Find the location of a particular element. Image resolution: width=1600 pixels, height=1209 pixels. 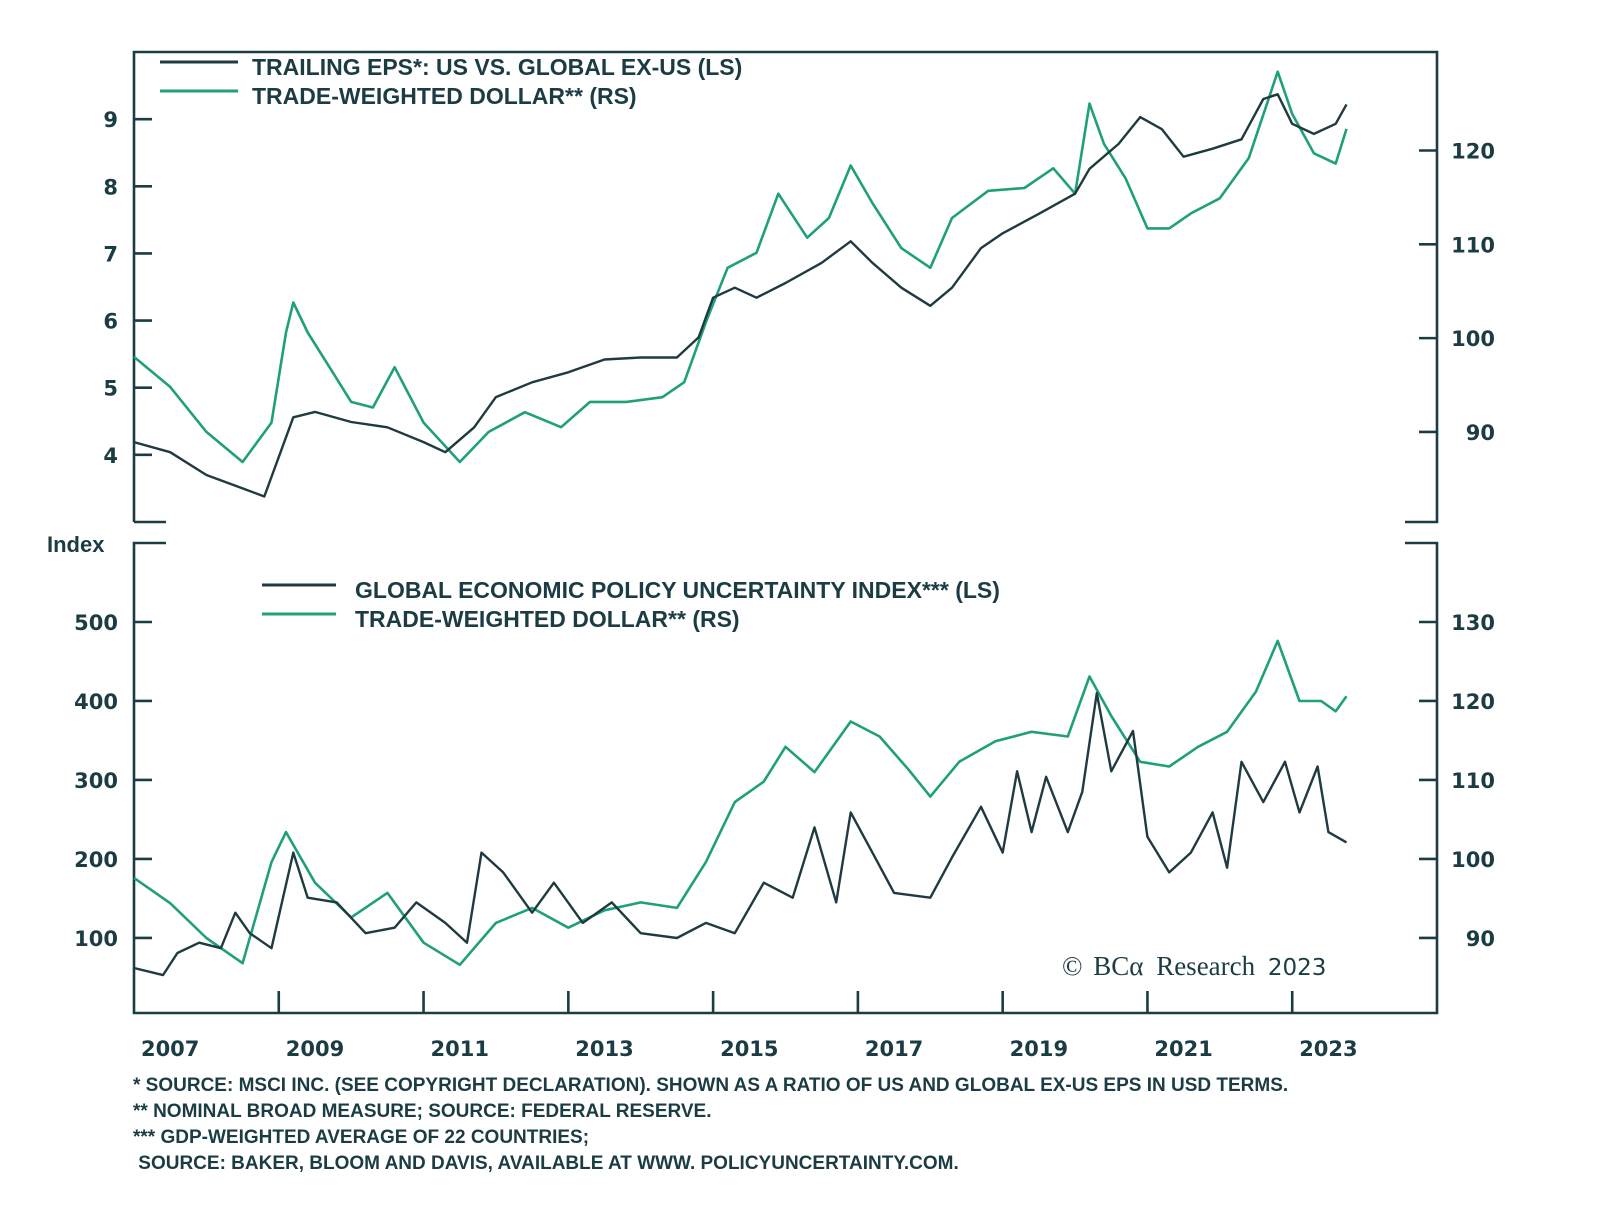

x-tick-label: 2017 is located at coordinates (894, 1049).